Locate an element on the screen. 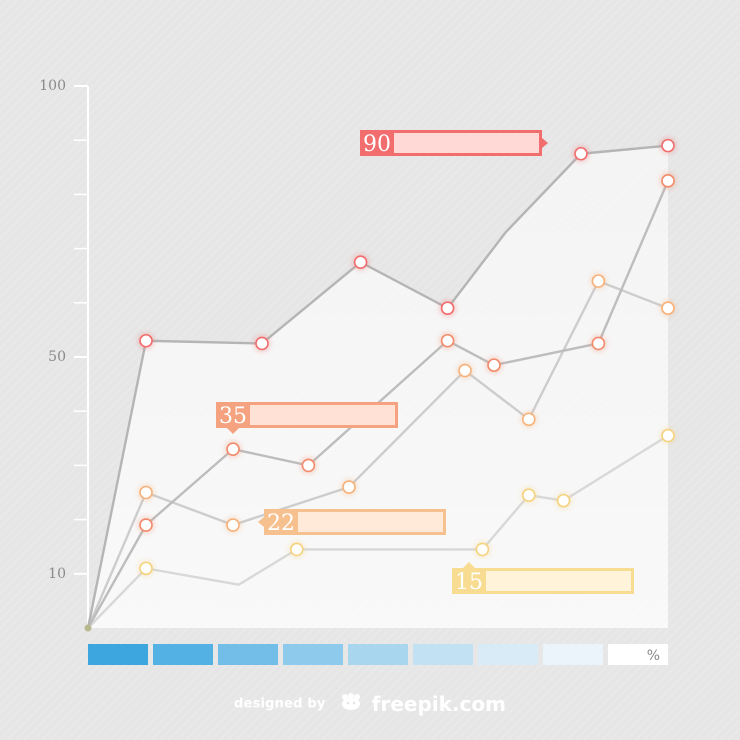 This screenshot has width=740, height=740. credit-line: designed by freepik.com is located at coordinates (370, 704).